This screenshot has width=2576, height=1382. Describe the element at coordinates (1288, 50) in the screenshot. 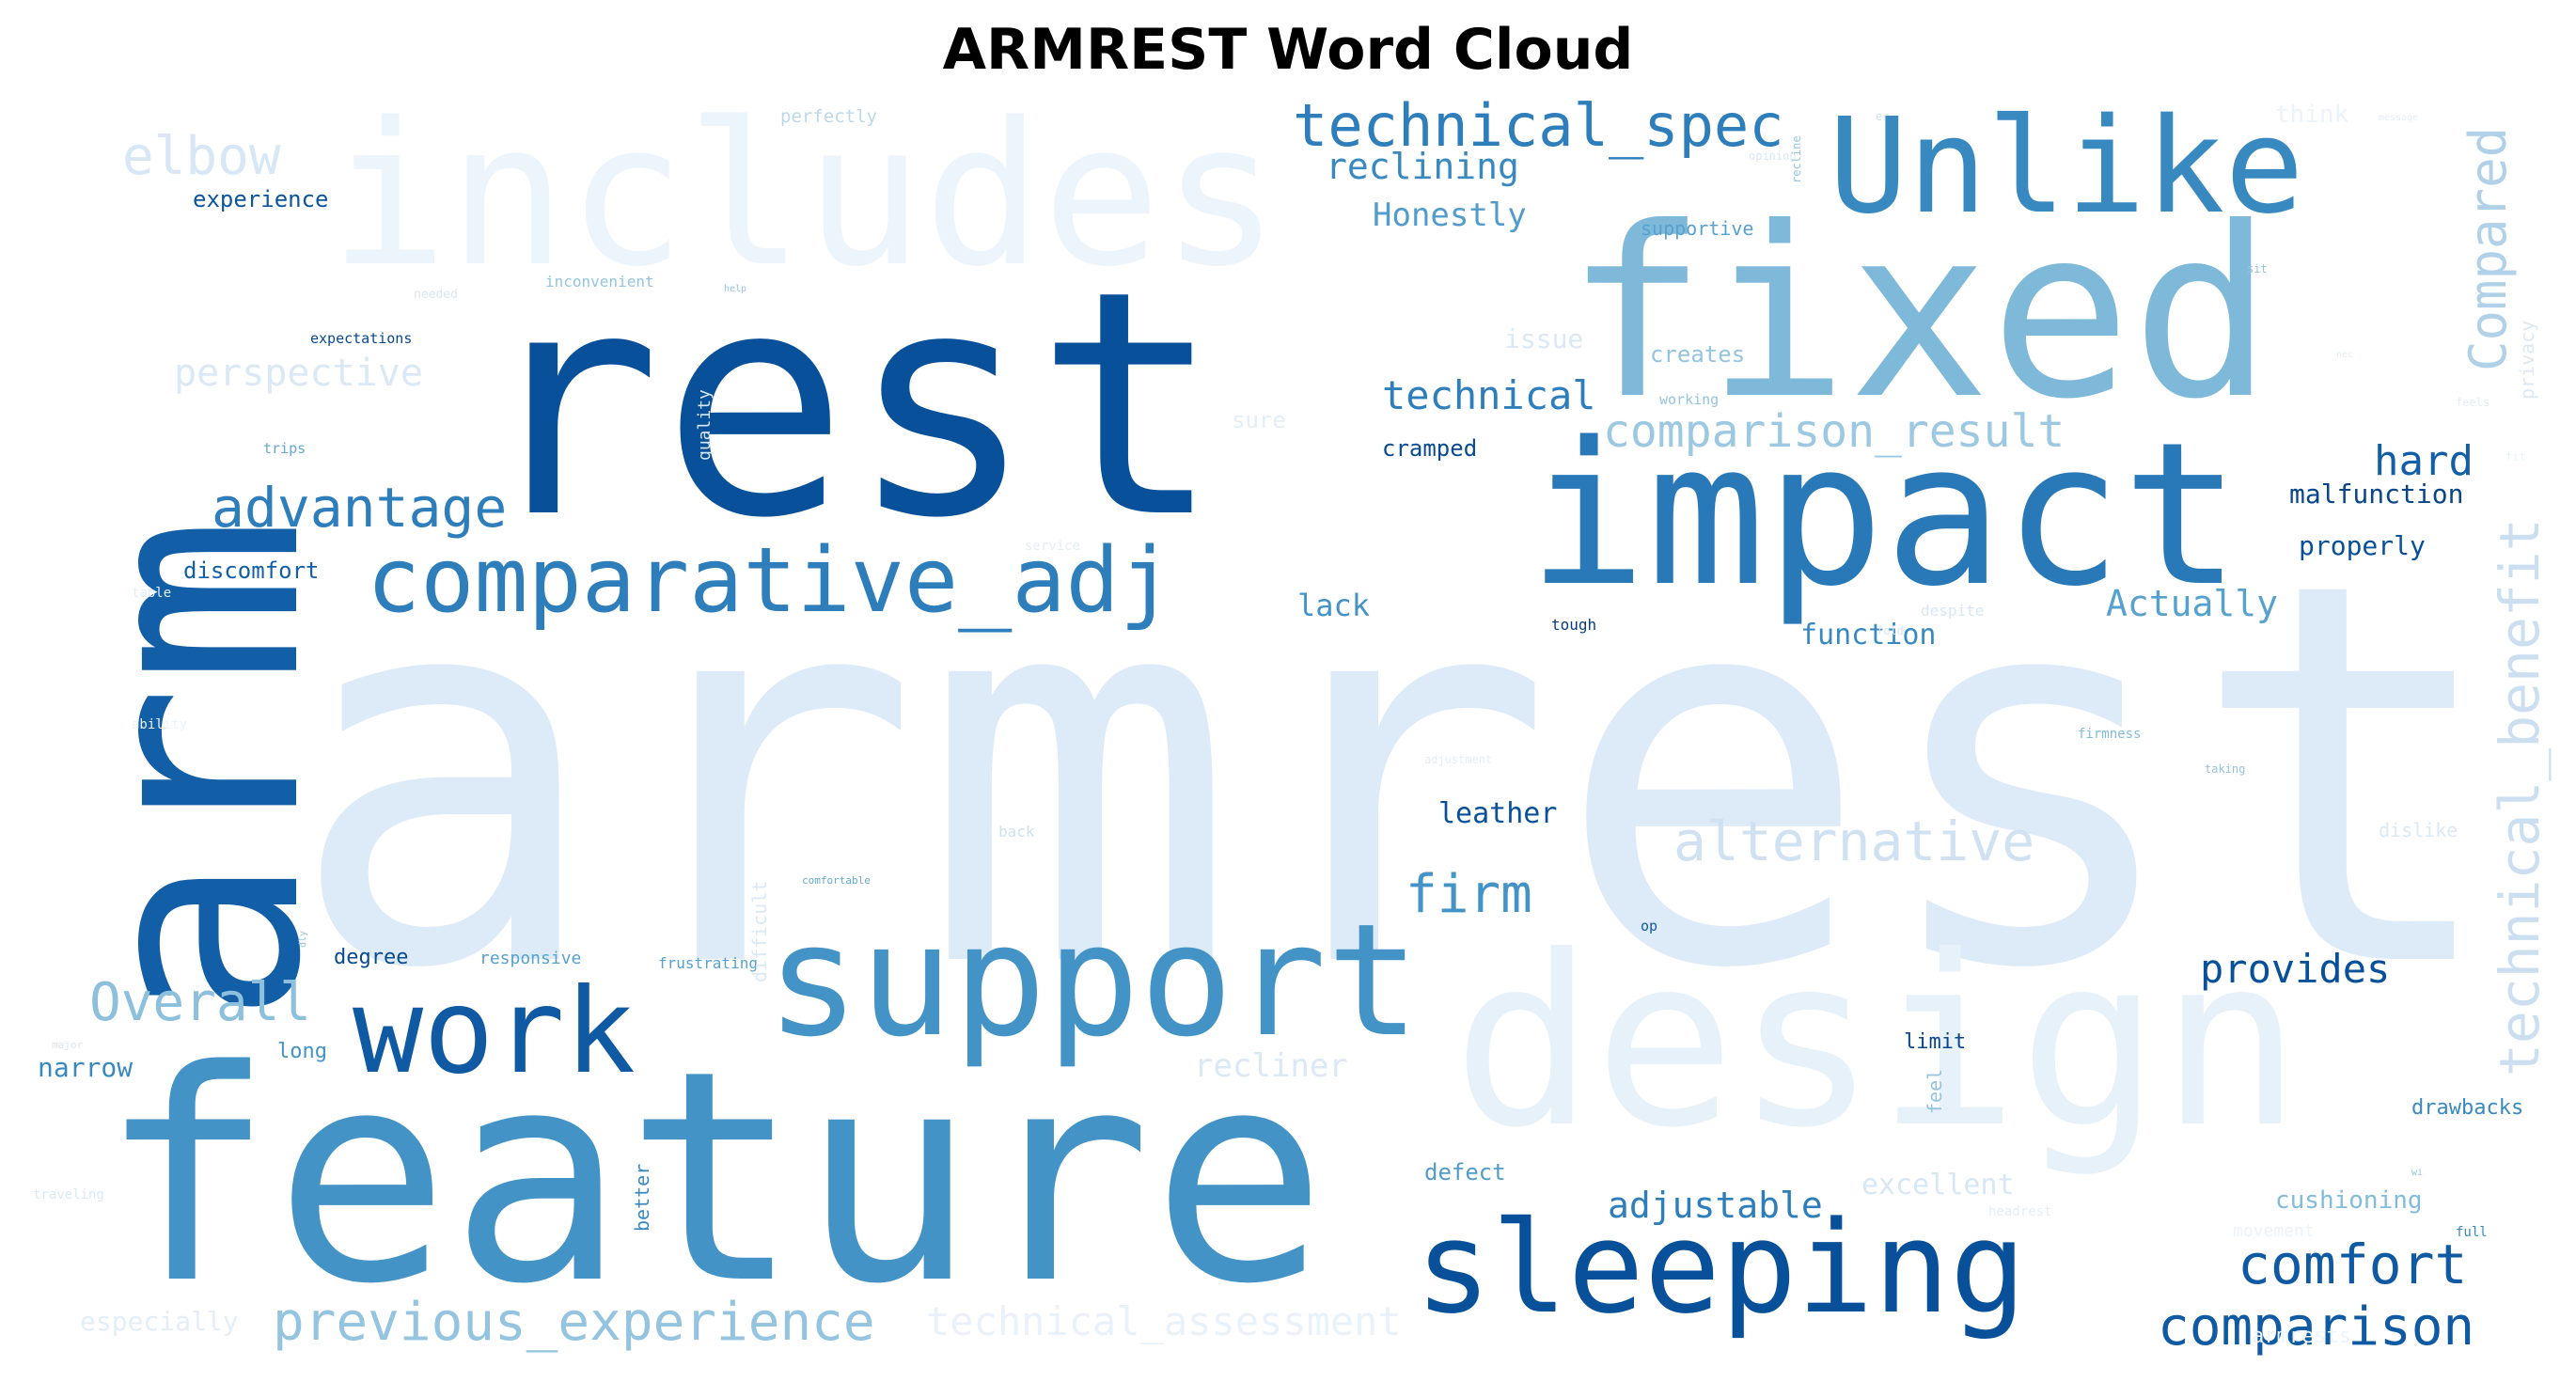

I see `chart-title: ARMREST Word Cloud` at that location.